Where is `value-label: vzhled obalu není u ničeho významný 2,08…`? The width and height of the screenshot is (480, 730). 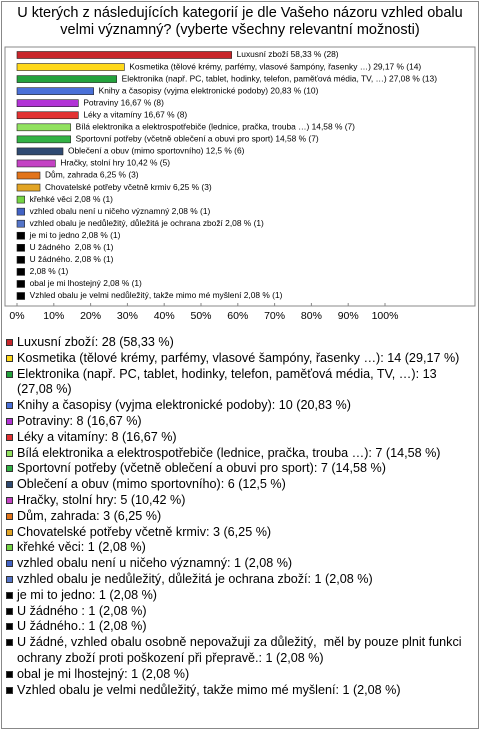
value-label: vzhled obalu není u ničeho významný 2,08… is located at coordinates (120, 211).